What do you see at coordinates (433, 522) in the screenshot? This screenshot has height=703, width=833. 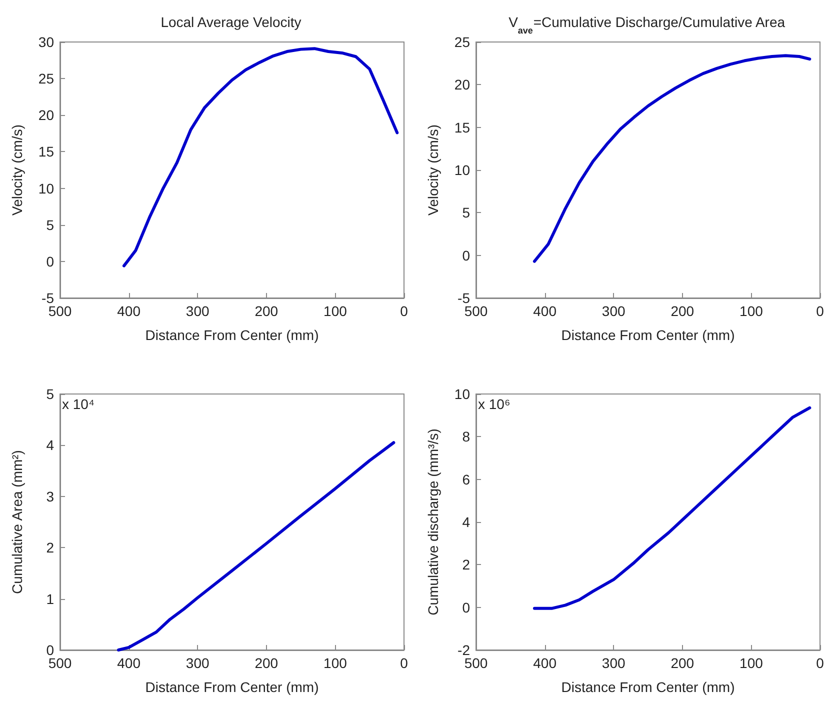 I see `y-axis-title: Cumulative discharge (mm³/s)` at bounding box center [433, 522].